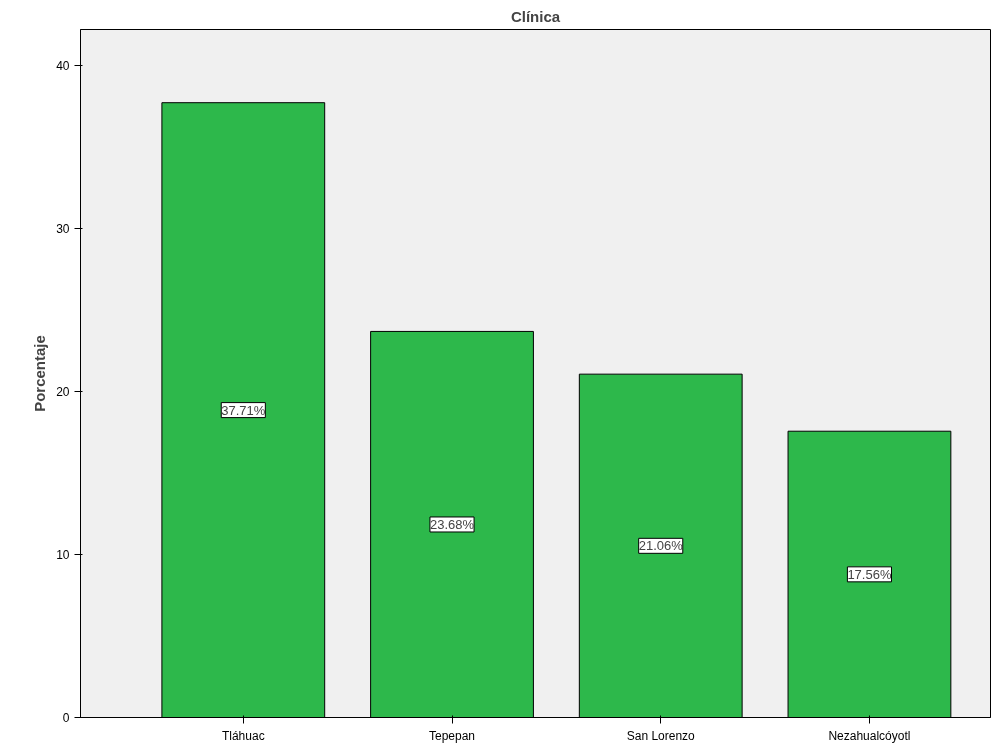 This screenshot has width=1005, height=755. I want to click on y-tick-label: 10, so click(63, 554).